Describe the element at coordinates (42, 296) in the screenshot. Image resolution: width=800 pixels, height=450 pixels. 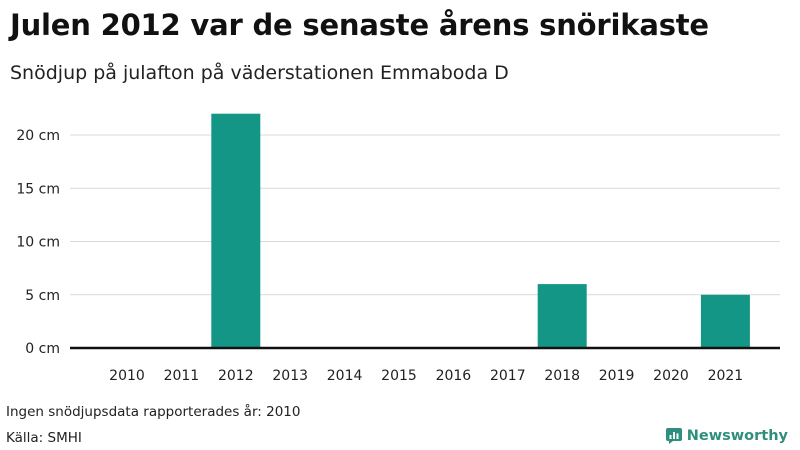
I see `y-tick-label: 5 cm` at that location.